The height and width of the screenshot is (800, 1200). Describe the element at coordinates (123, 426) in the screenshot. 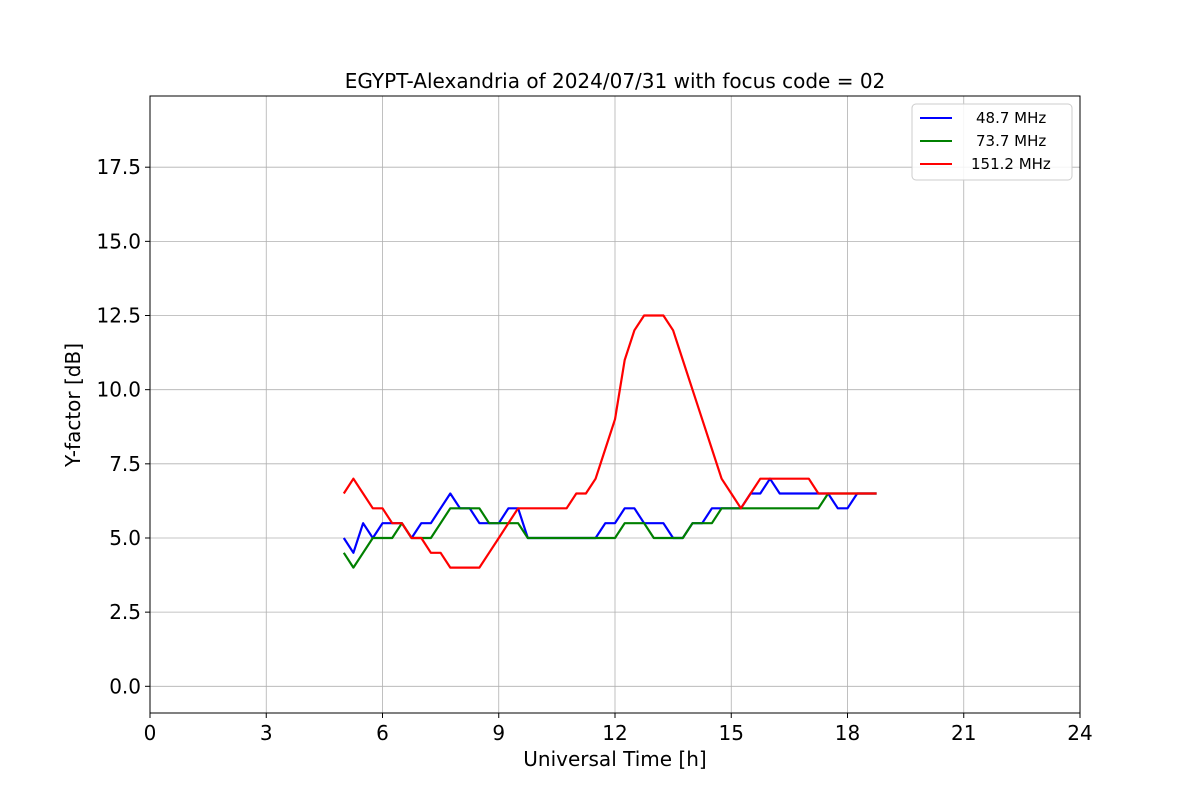

I see `y-axis-ticks: 0.0 2.5 5.0 7.5 10.0 12.5 15.0 17.5` at that location.